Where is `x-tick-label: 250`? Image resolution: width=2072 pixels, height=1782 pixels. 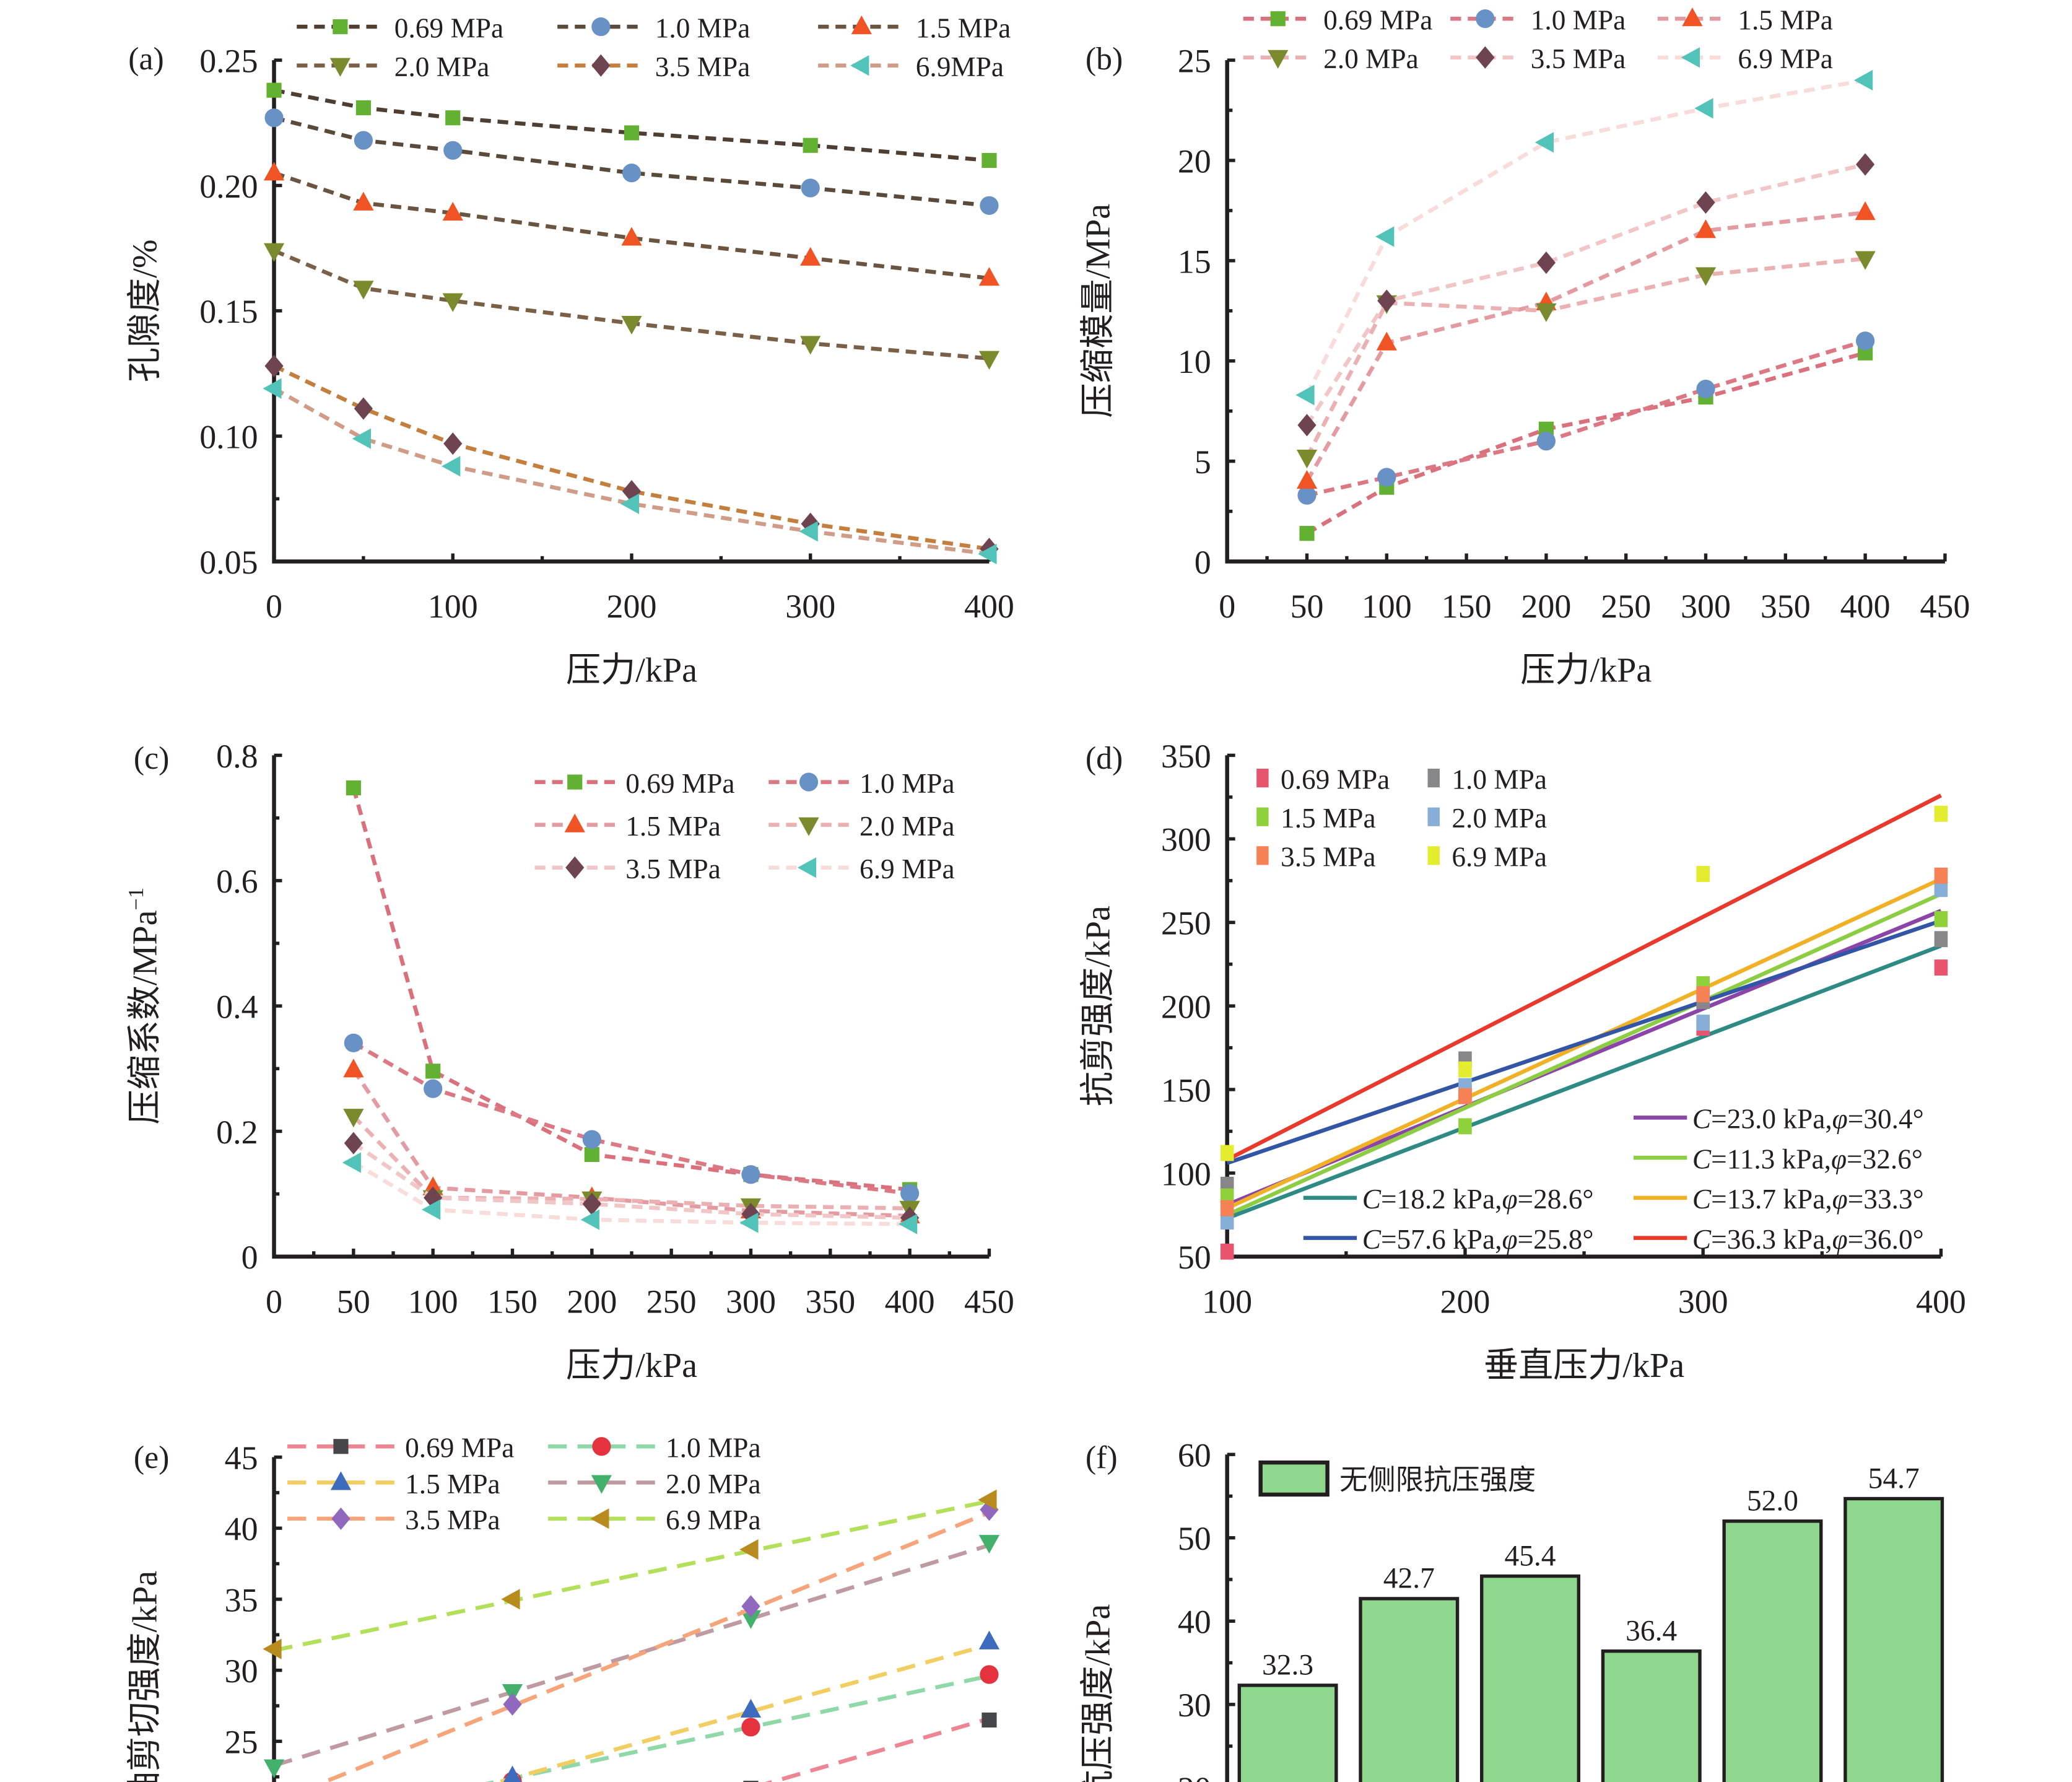
x-tick-label: 250 is located at coordinates (671, 1301).